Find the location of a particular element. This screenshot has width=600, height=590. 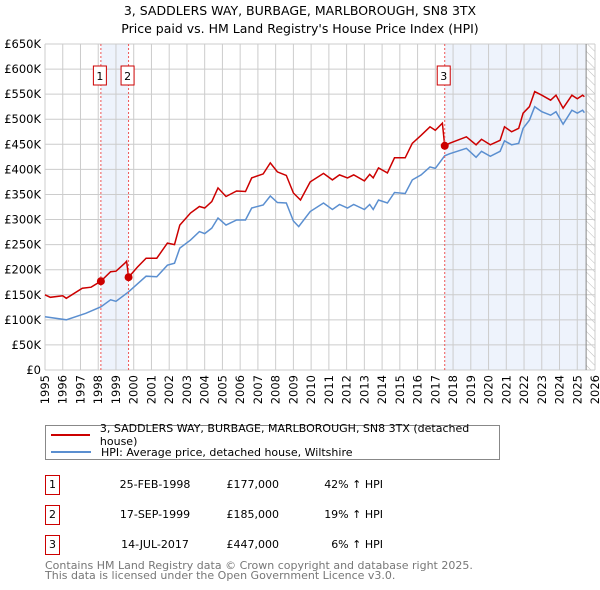

y-tick-label: £550K is located at coordinates (22, 94).